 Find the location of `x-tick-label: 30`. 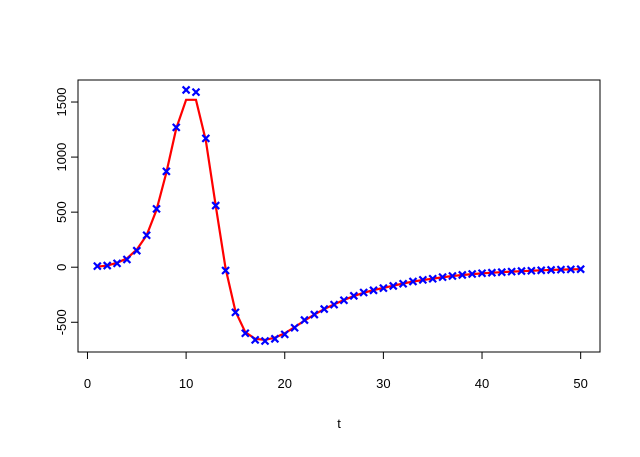

x-tick-label: 30 is located at coordinates (383, 383).